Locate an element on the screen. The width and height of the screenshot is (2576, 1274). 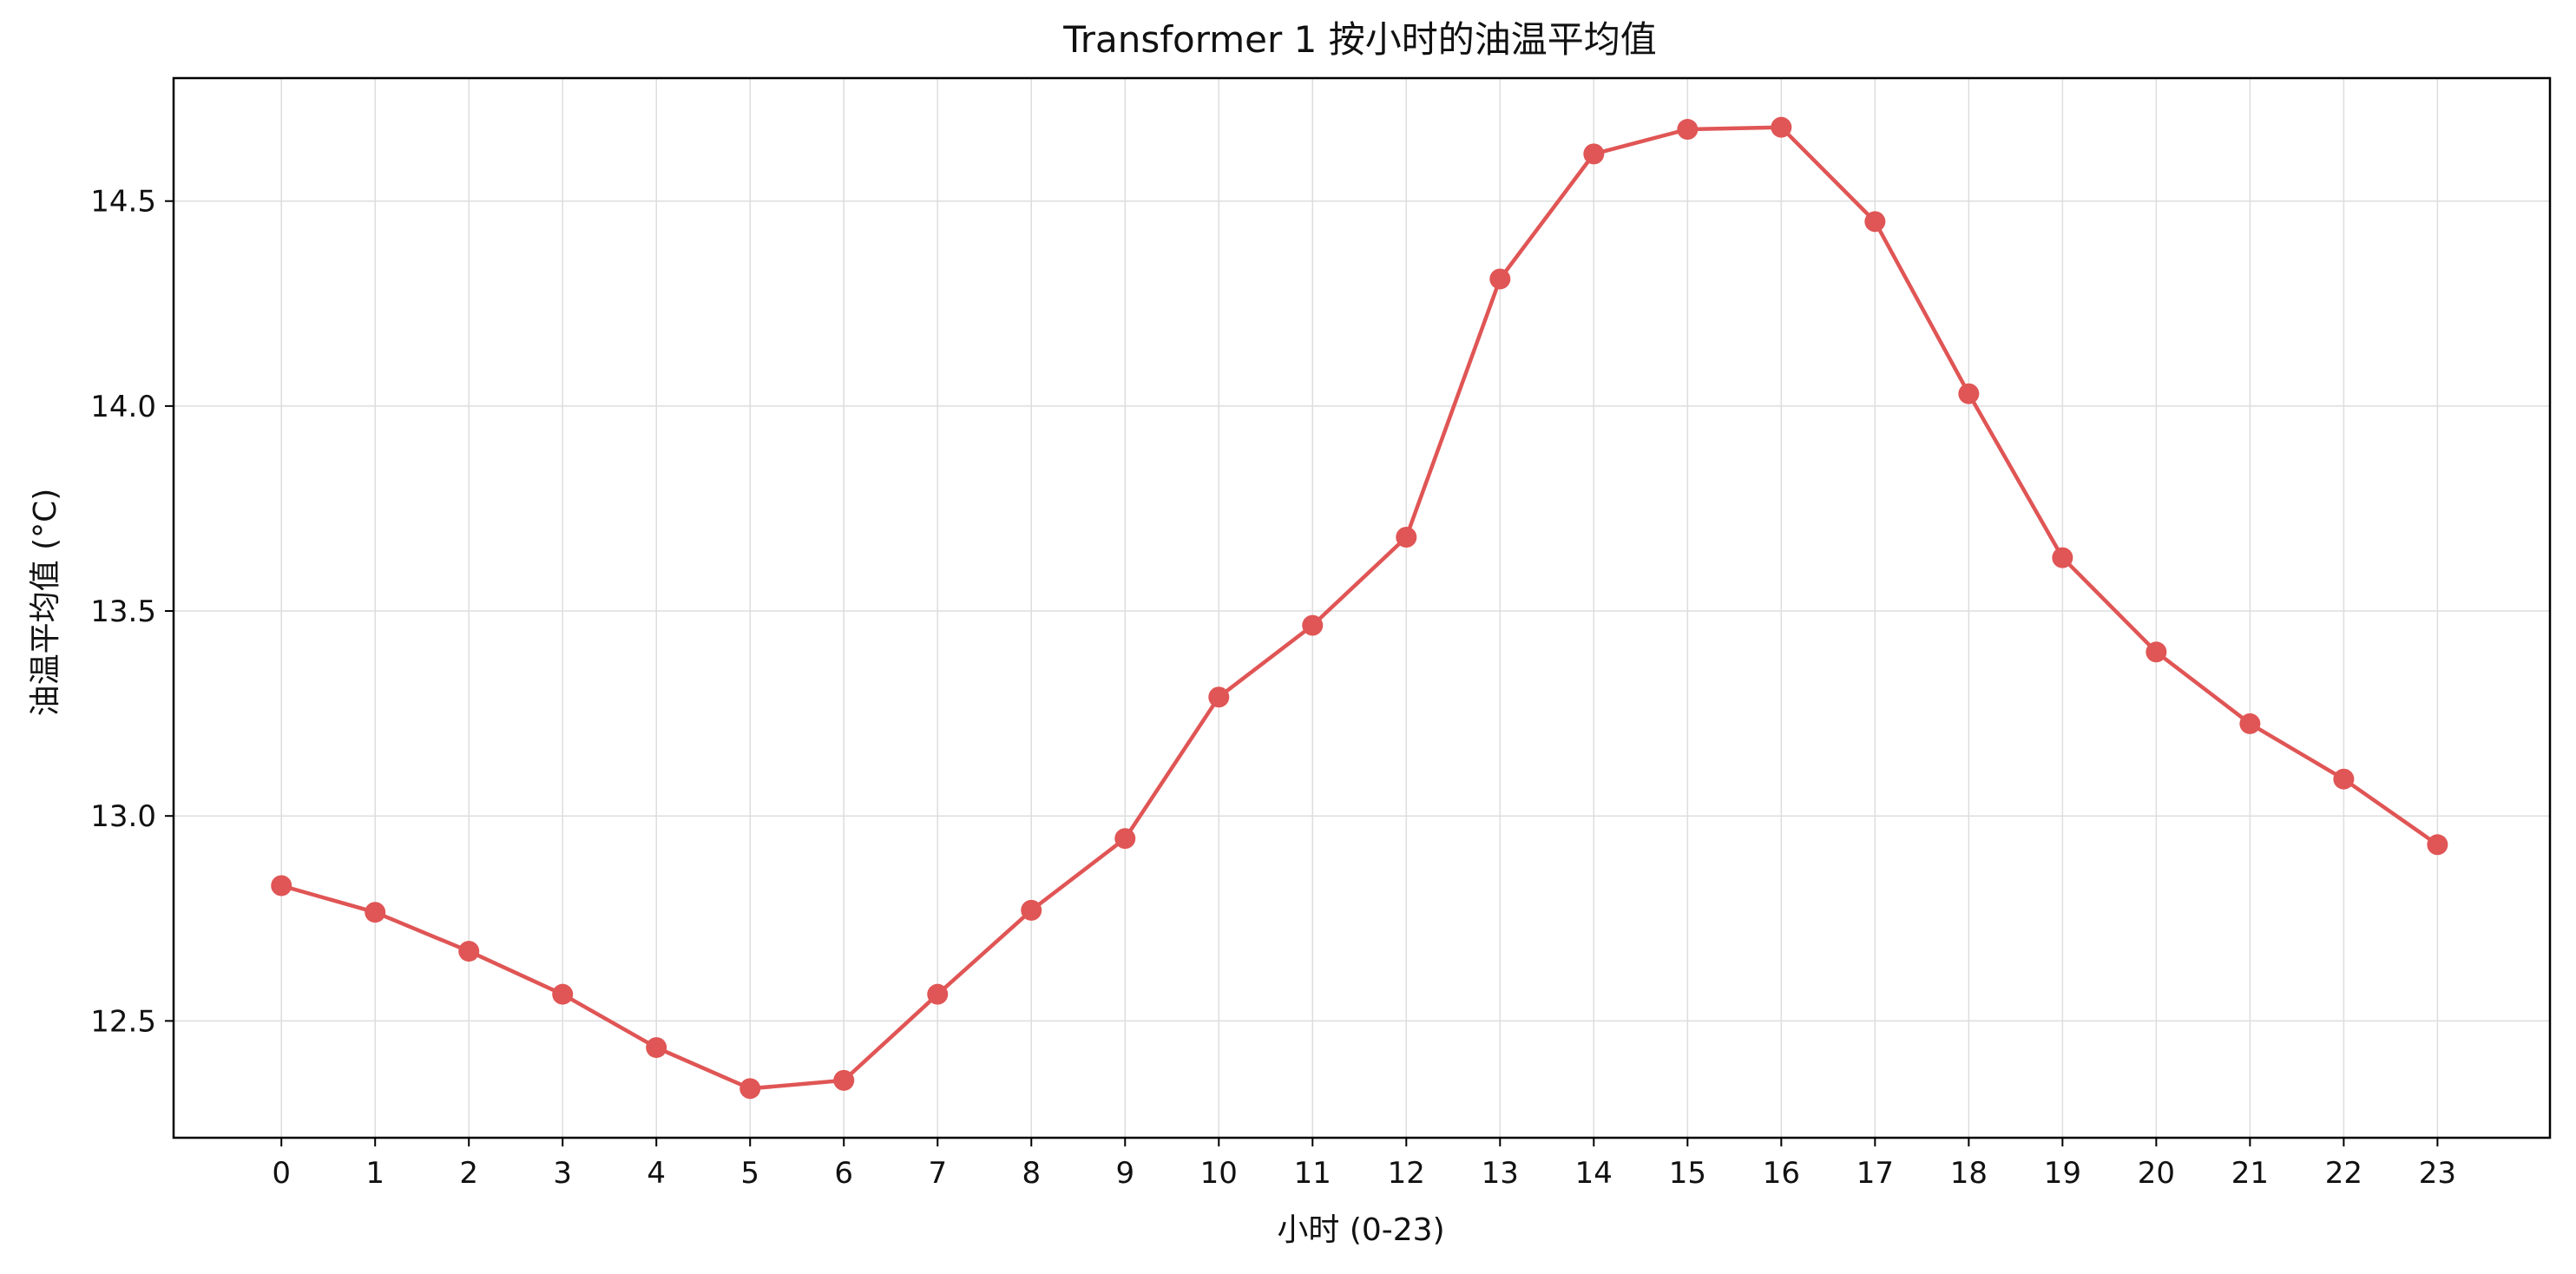
x-tick-label: 23 is located at coordinates (2438, 1173).